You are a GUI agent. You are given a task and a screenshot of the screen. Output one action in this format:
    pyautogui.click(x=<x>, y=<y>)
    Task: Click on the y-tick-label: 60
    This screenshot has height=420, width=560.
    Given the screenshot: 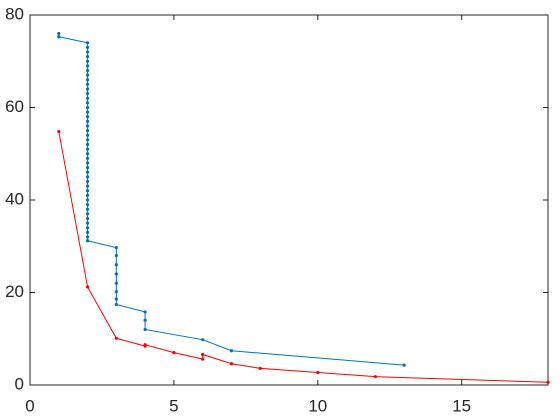 What is the action you would take?
    pyautogui.click(x=14, y=106)
    